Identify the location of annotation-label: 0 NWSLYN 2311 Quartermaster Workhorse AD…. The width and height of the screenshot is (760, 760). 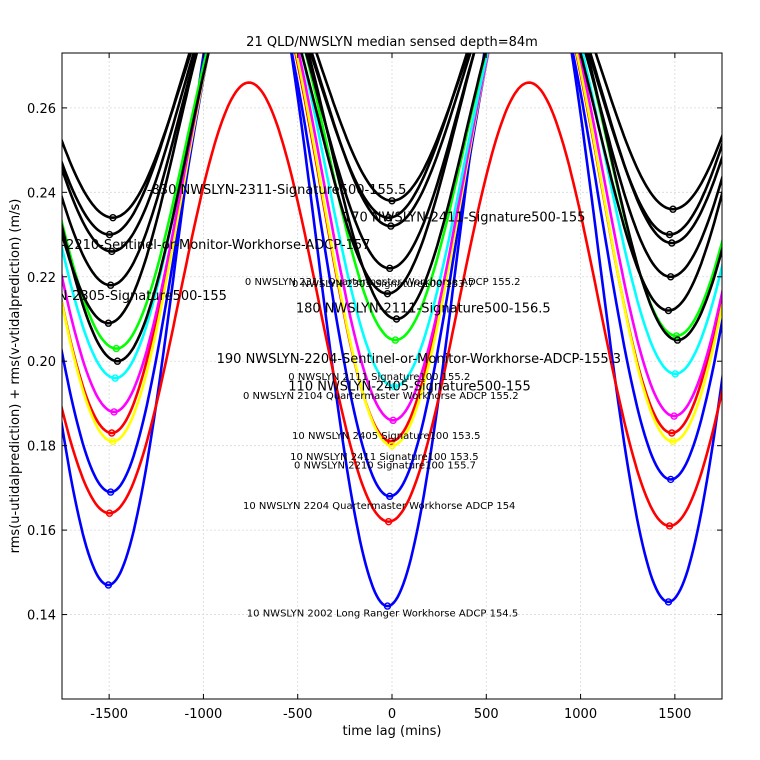
(383, 282).